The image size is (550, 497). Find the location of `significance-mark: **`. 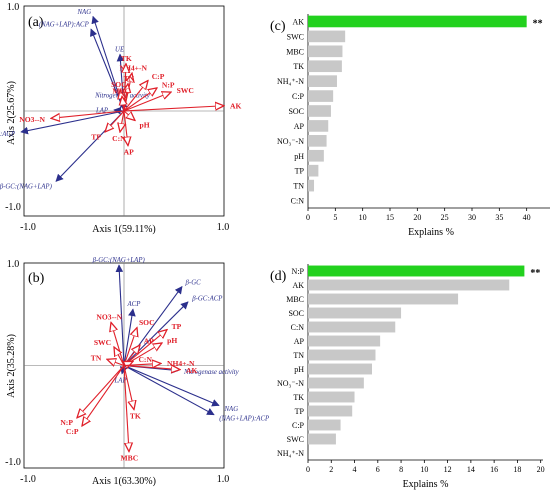

significance-mark: ** is located at coordinates (535, 273).